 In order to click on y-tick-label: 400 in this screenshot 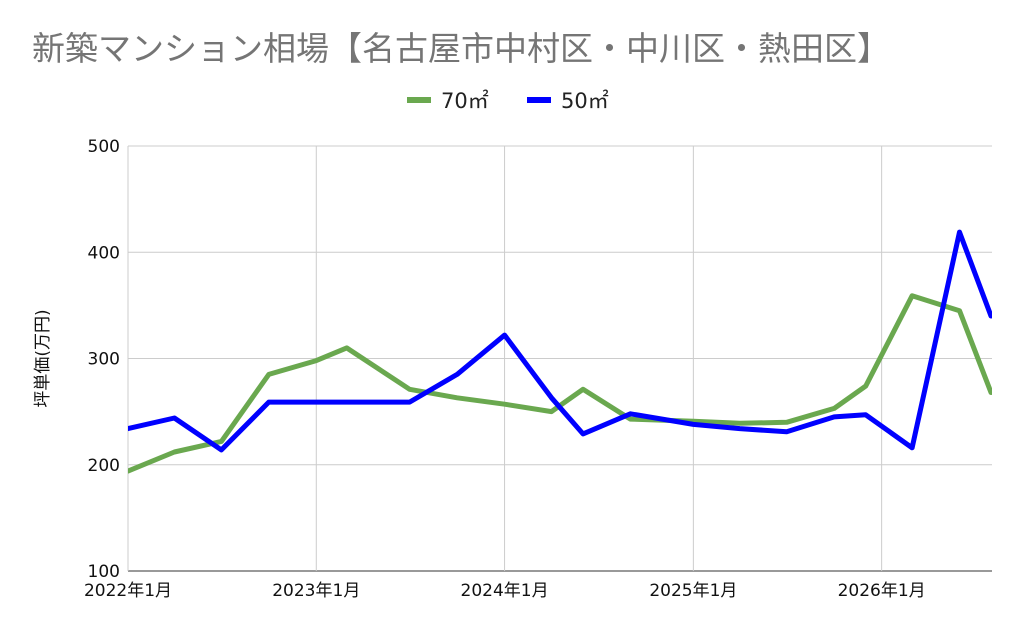, I will do `click(104, 253)`.